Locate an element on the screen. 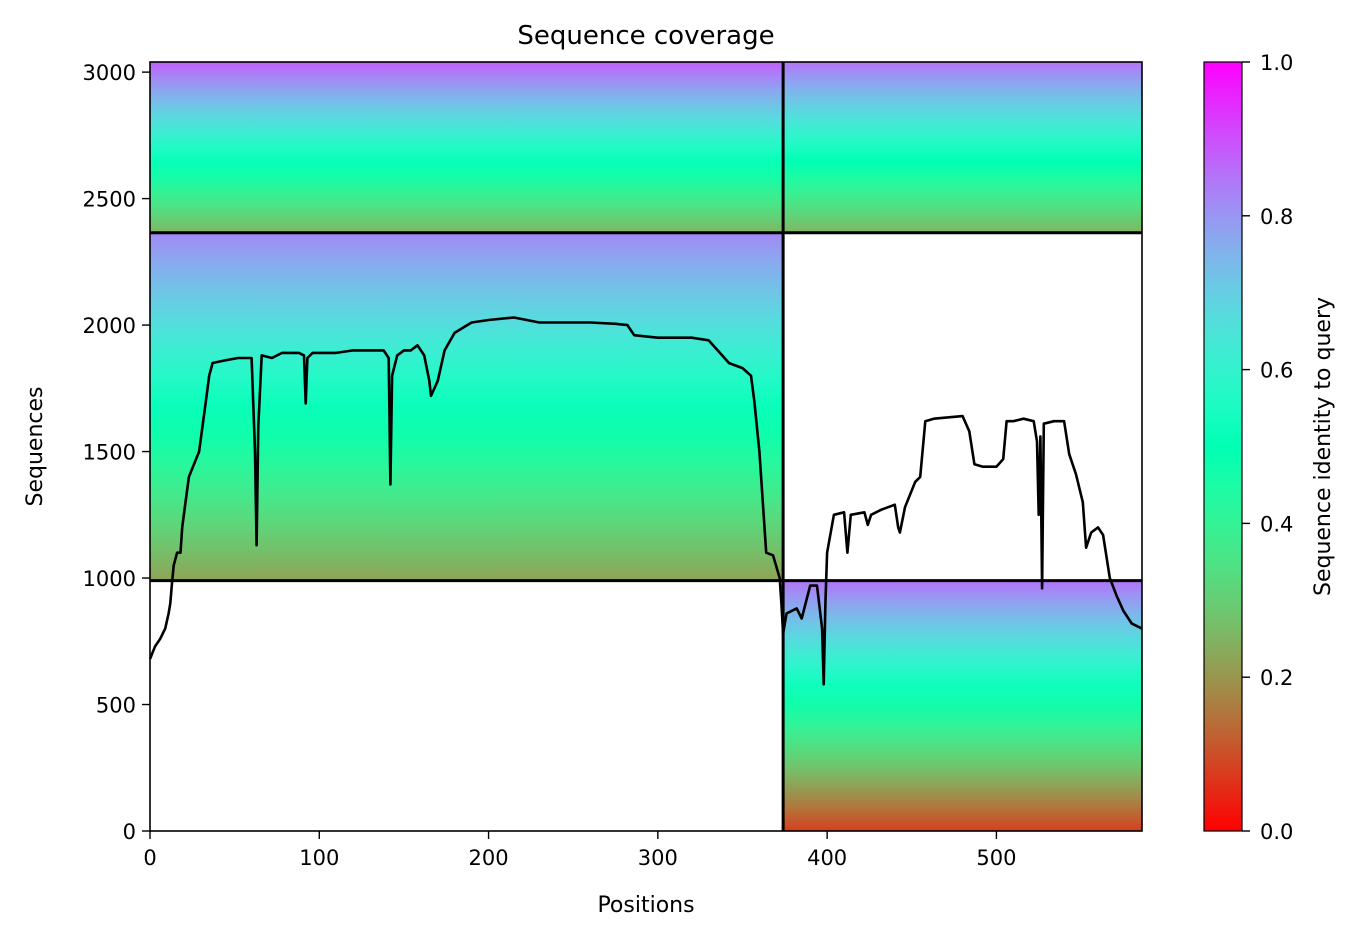 This screenshot has height=939, width=1364. colorbar-tick-label: 1.0 is located at coordinates (1276, 63).